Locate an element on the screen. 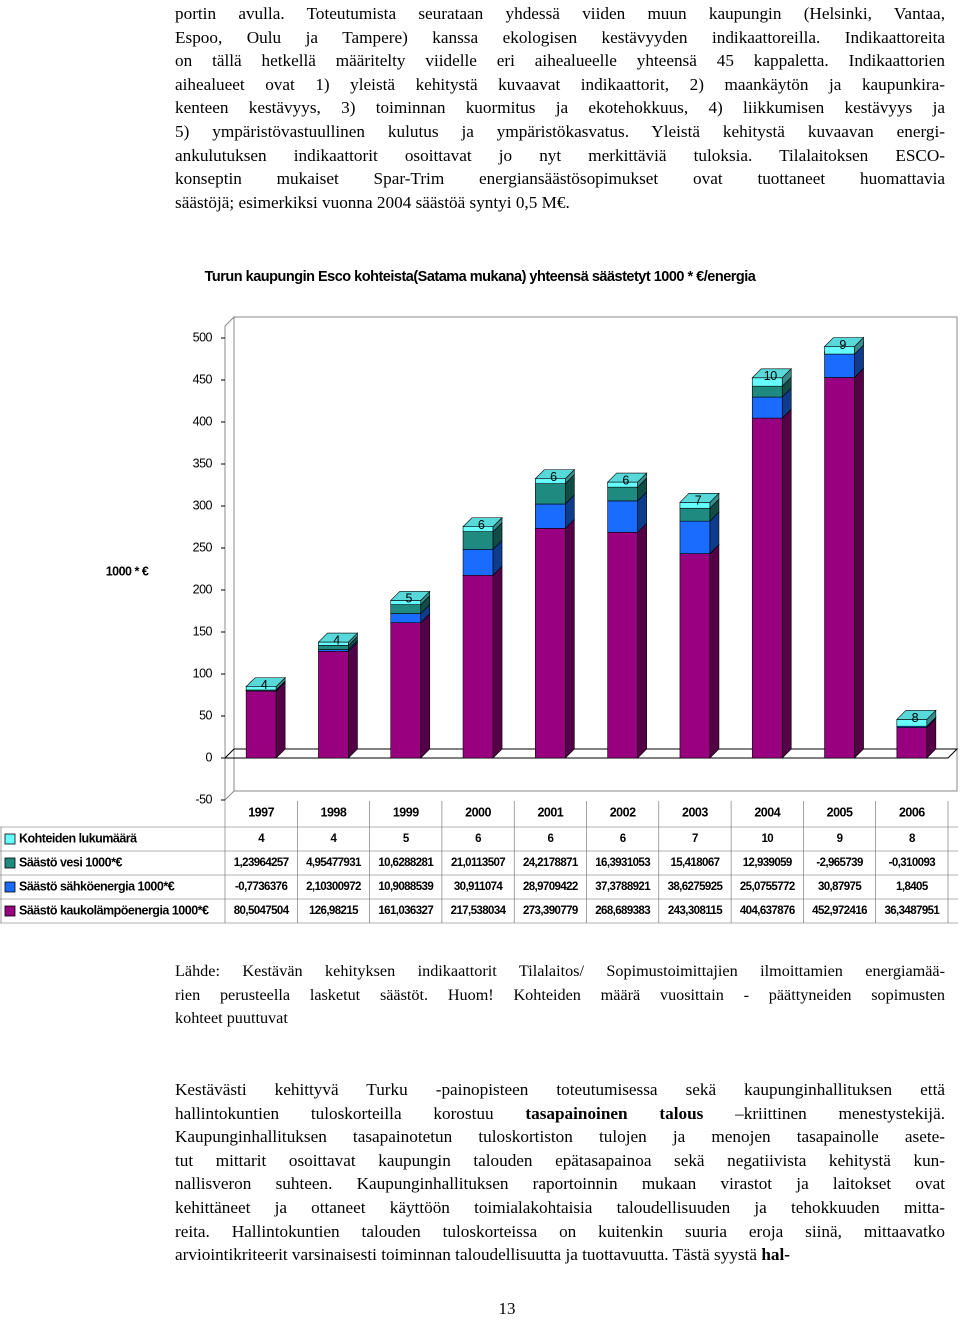  table-cell: -0,310093 is located at coordinates (912, 863).